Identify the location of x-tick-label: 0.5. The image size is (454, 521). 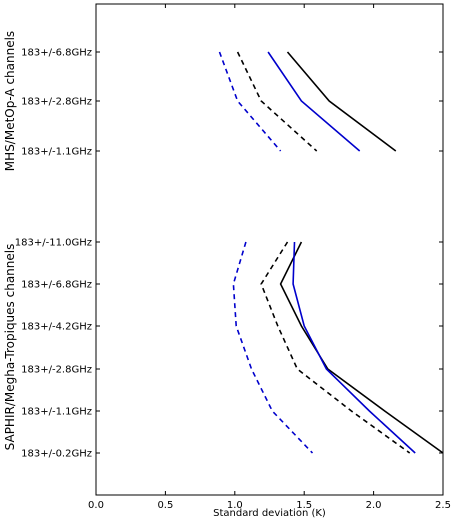
(165, 505).